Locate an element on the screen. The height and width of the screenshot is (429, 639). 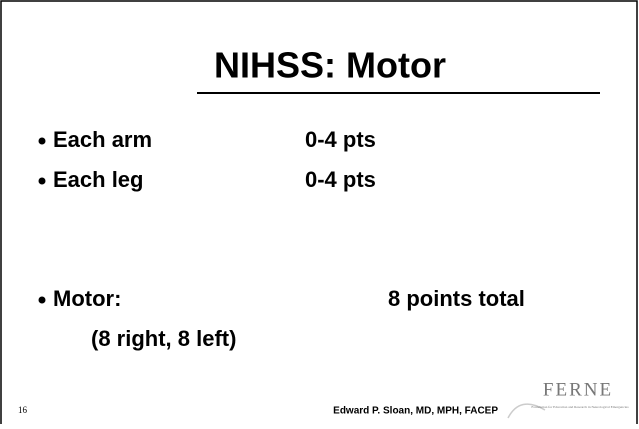
logo-text: FERNE is located at coordinates (578, 389).